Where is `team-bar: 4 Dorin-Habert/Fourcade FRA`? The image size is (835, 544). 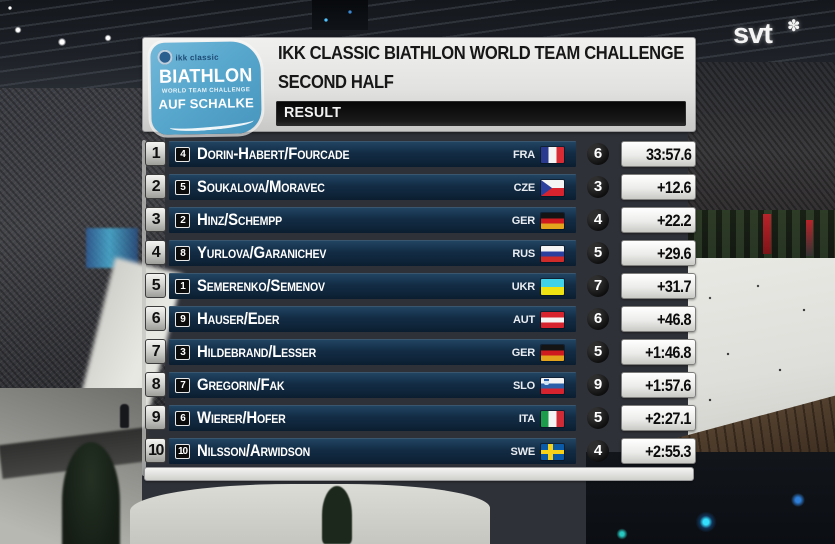 team-bar: 4 Dorin-Habert/Fourcade FRA is located at coordinates (372, 154).